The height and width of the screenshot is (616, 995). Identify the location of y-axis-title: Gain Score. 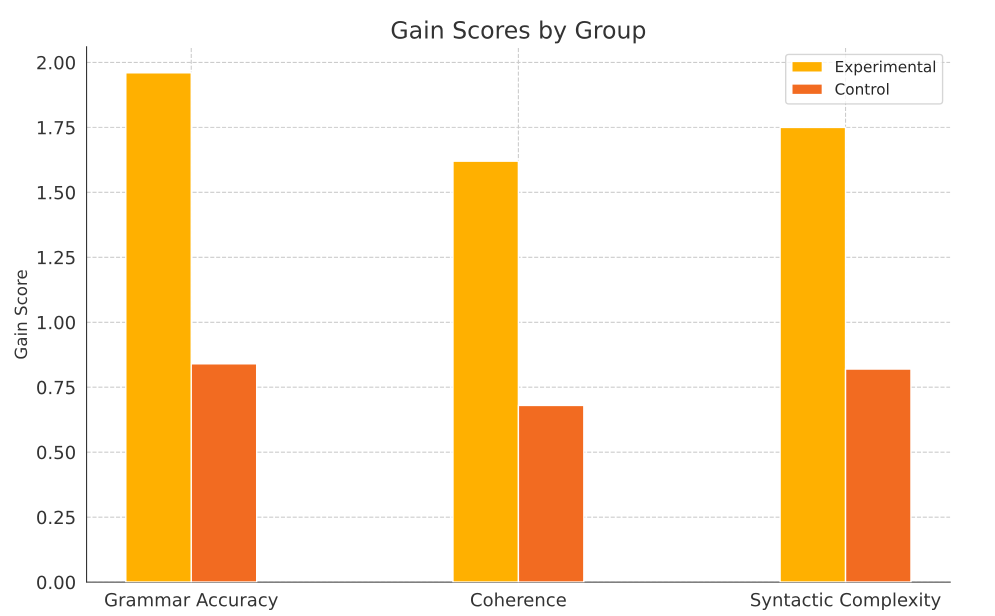
(21, 314).